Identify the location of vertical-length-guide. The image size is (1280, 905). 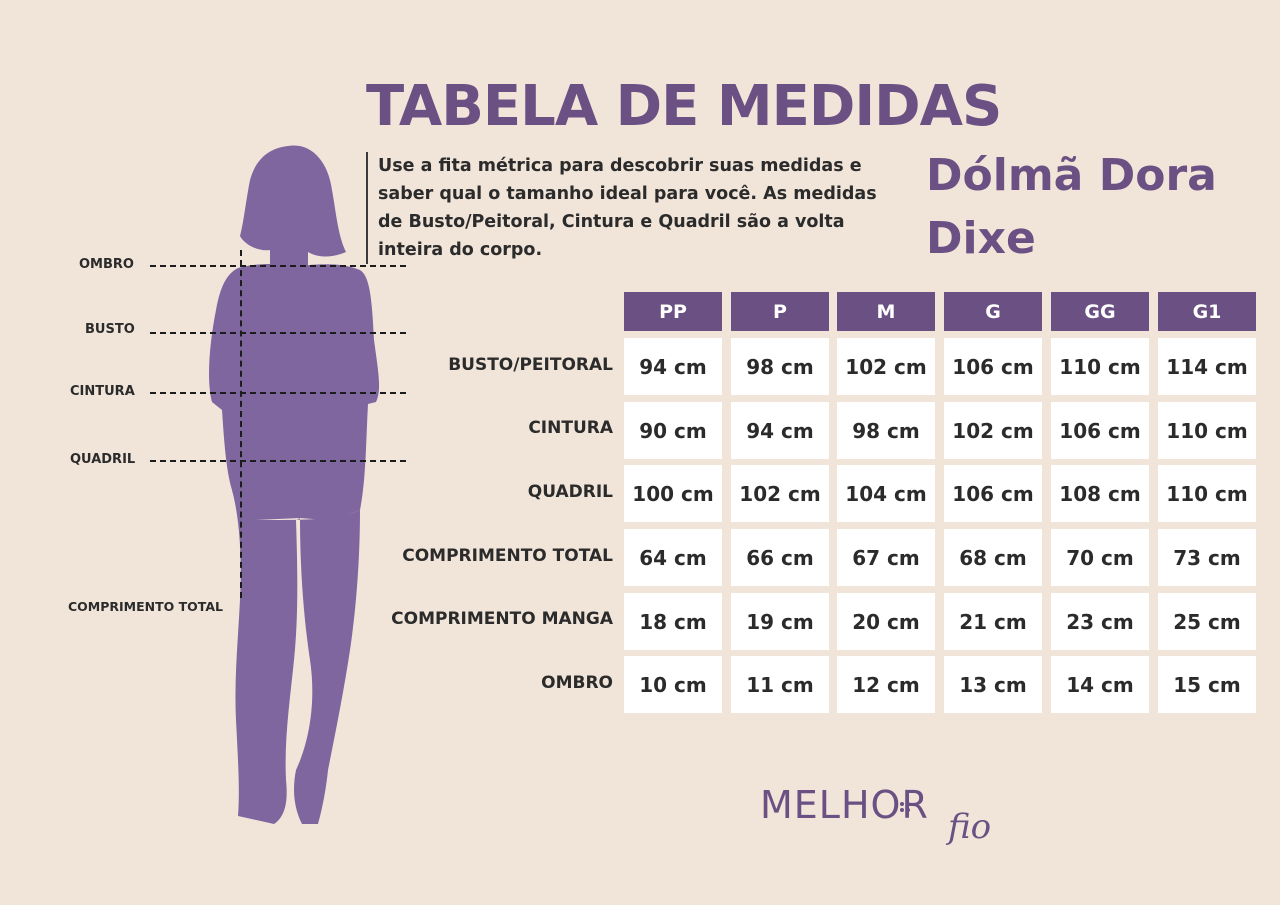
(241, 424).